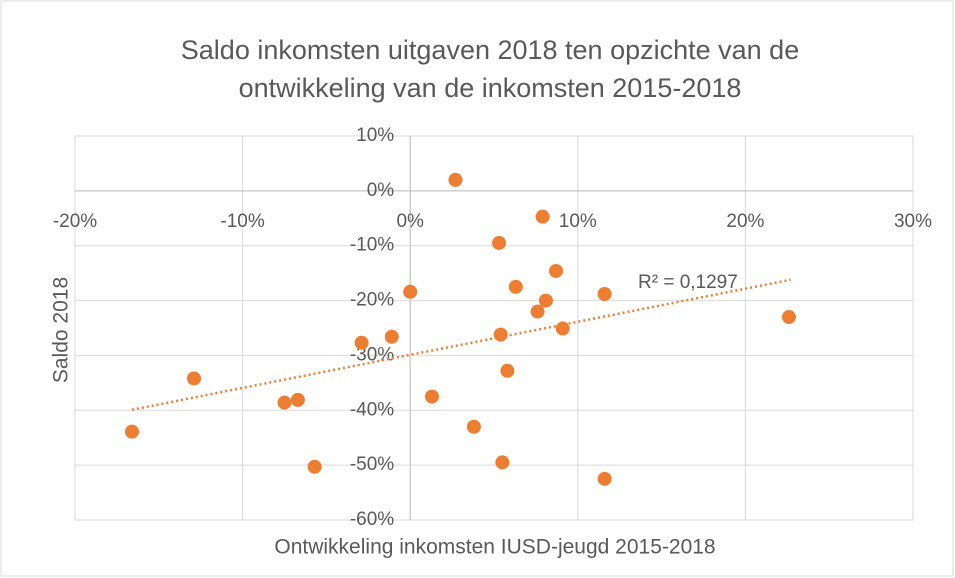 Image resolution: width=955 pixels, height=578 pixels. I want to click on x-tick-label: 20%, so click(745, 221).